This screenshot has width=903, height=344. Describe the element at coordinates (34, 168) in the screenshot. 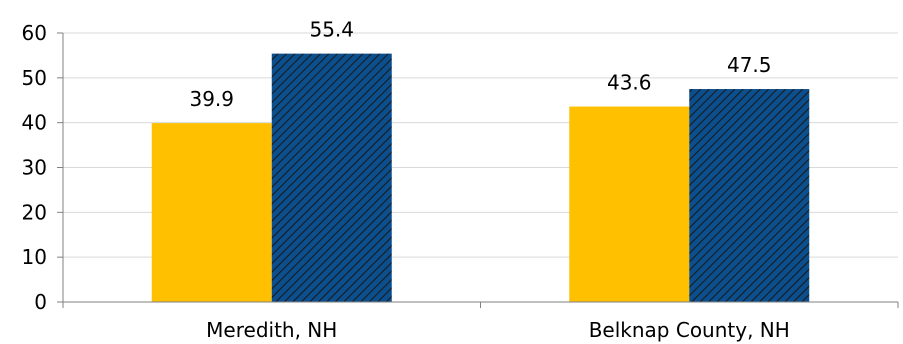

I see `y-tick-label: 30` at that location.